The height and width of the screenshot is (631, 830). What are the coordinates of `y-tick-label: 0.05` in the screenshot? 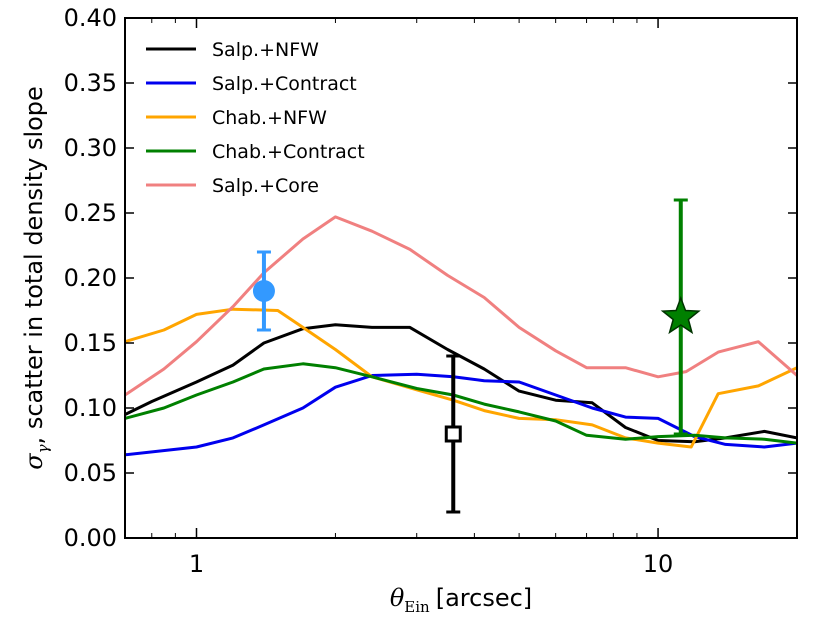 It's located at (90, 473).